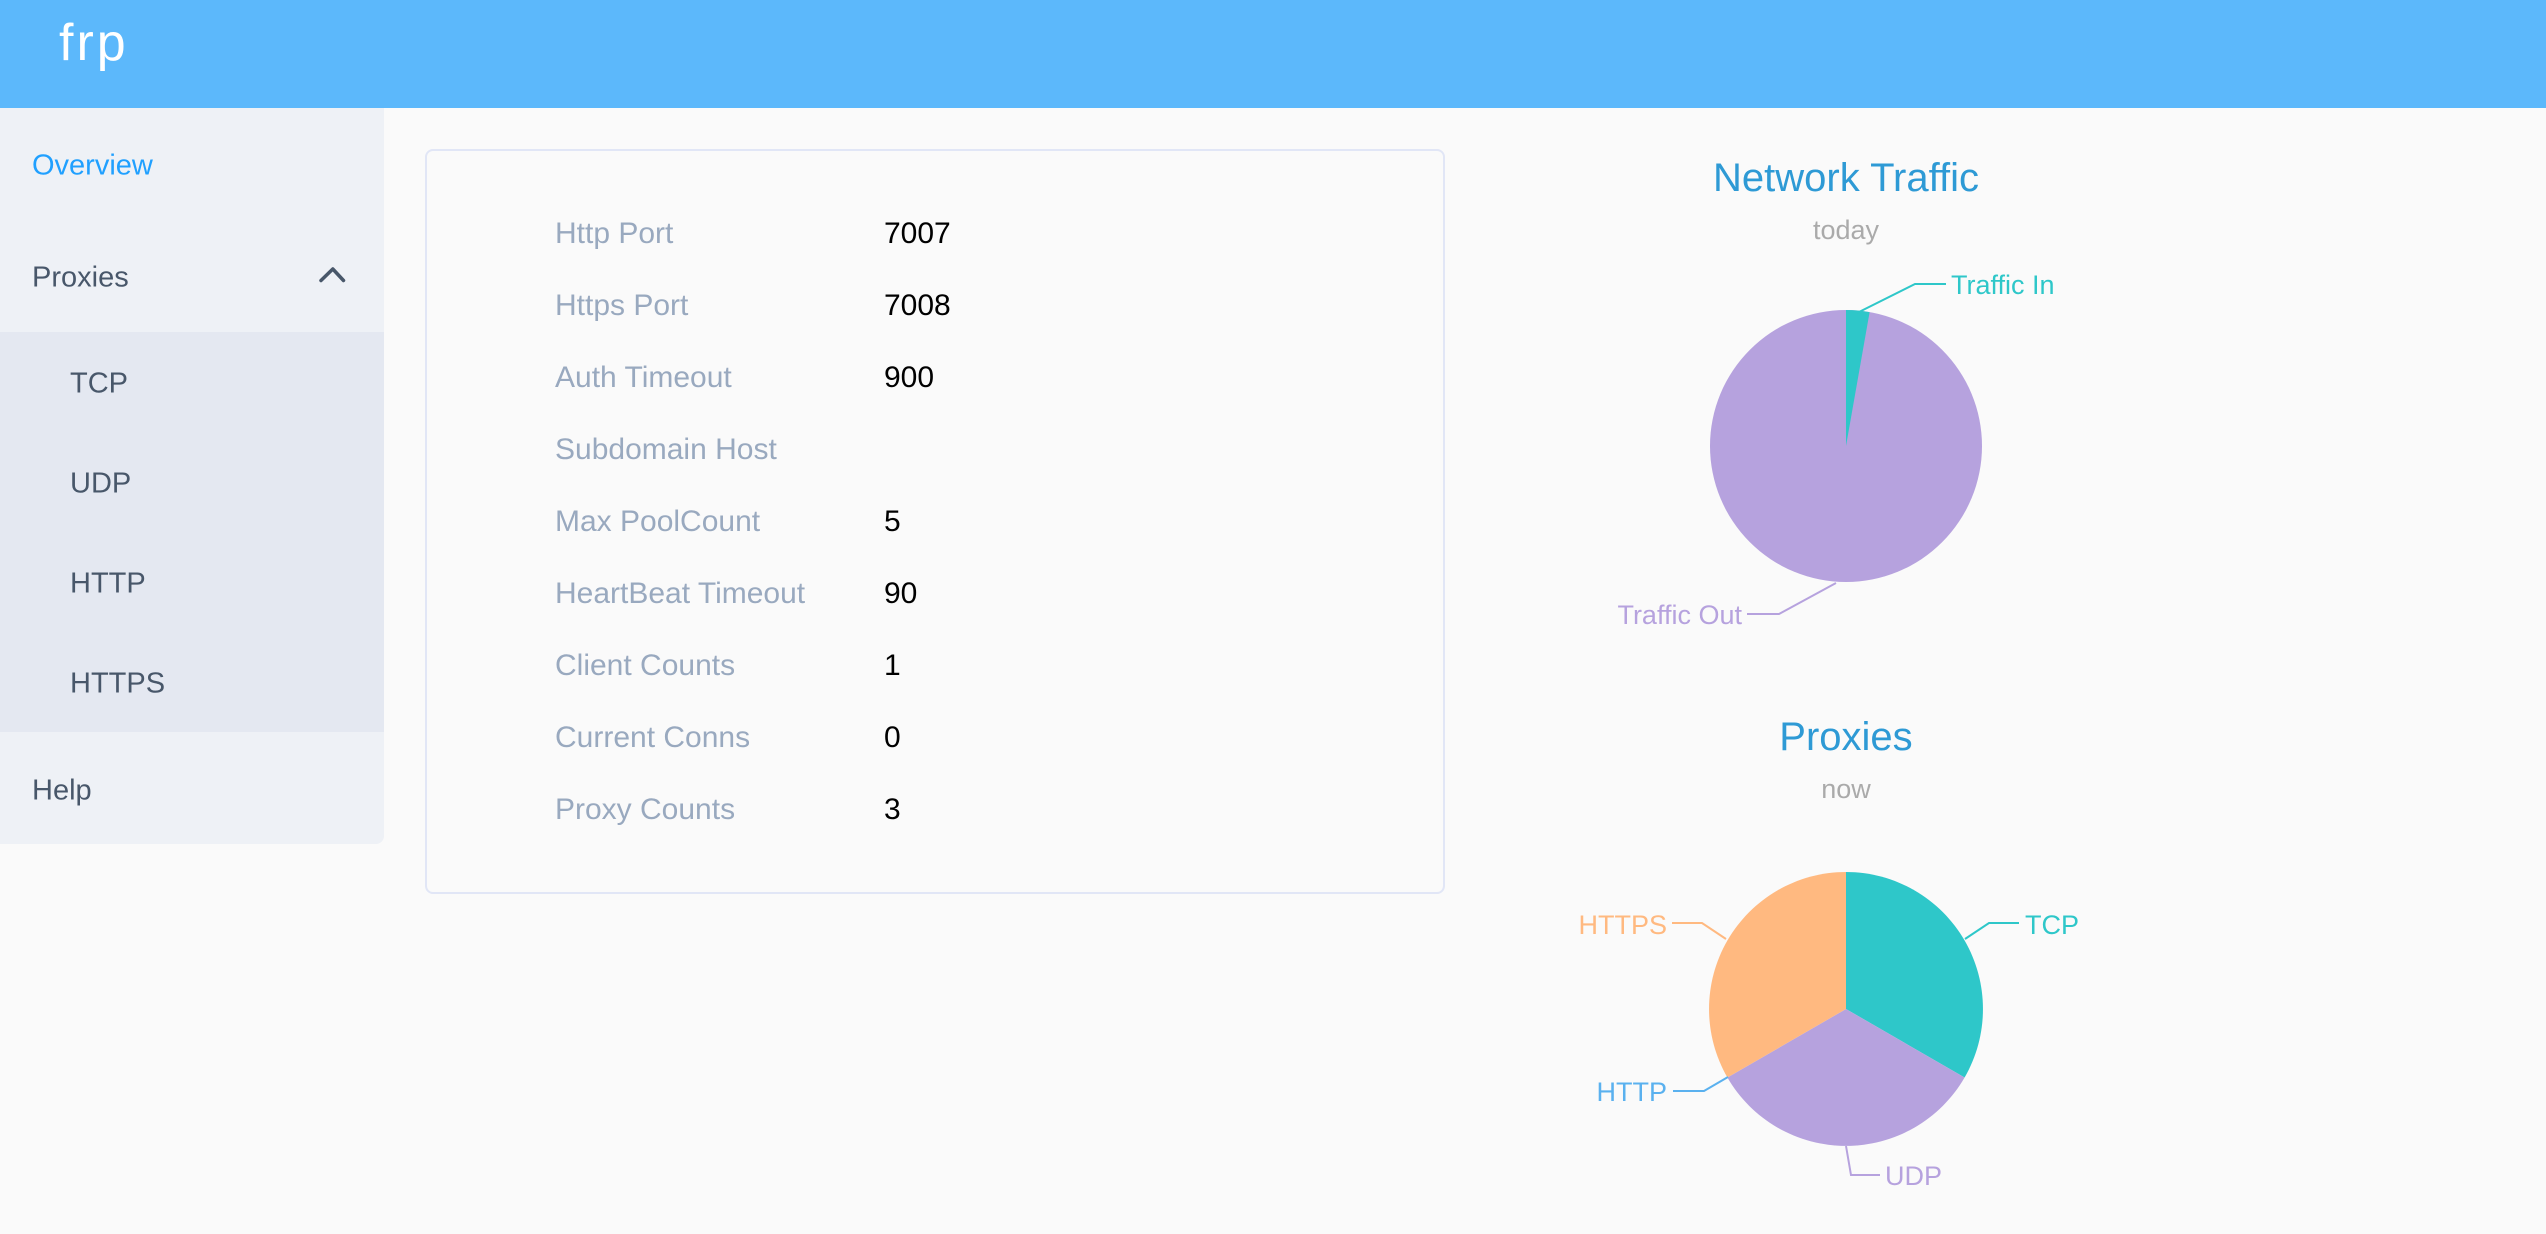  I want to click on svg-text: now, so click(1846, 789).